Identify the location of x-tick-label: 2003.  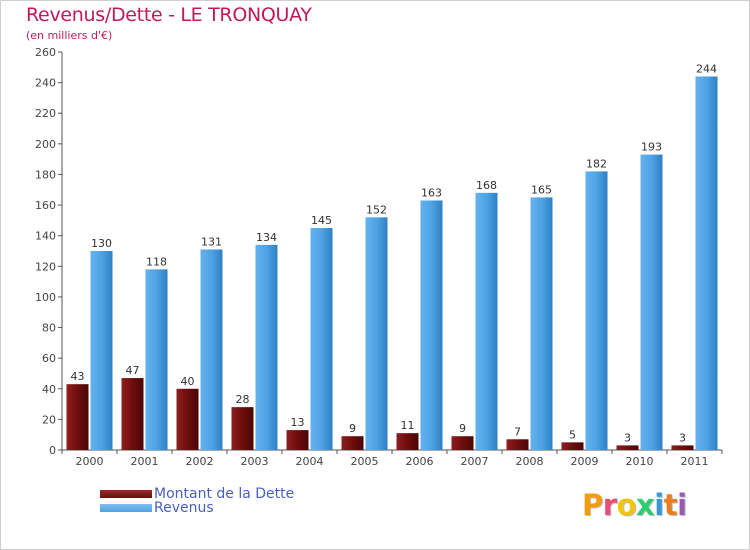
(255, 461).